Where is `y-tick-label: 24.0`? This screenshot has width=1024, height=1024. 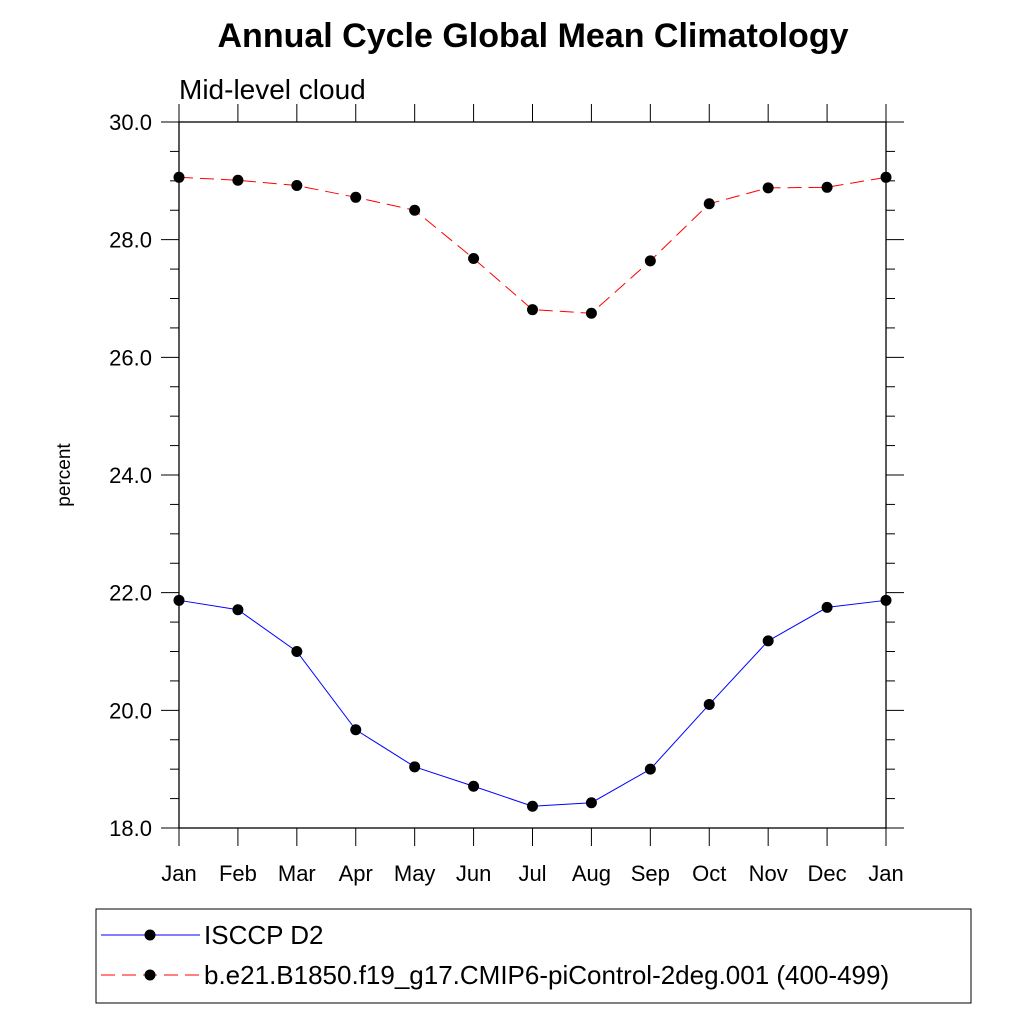 y-tick-label: 24.0 is located at coordinates (130, 475).